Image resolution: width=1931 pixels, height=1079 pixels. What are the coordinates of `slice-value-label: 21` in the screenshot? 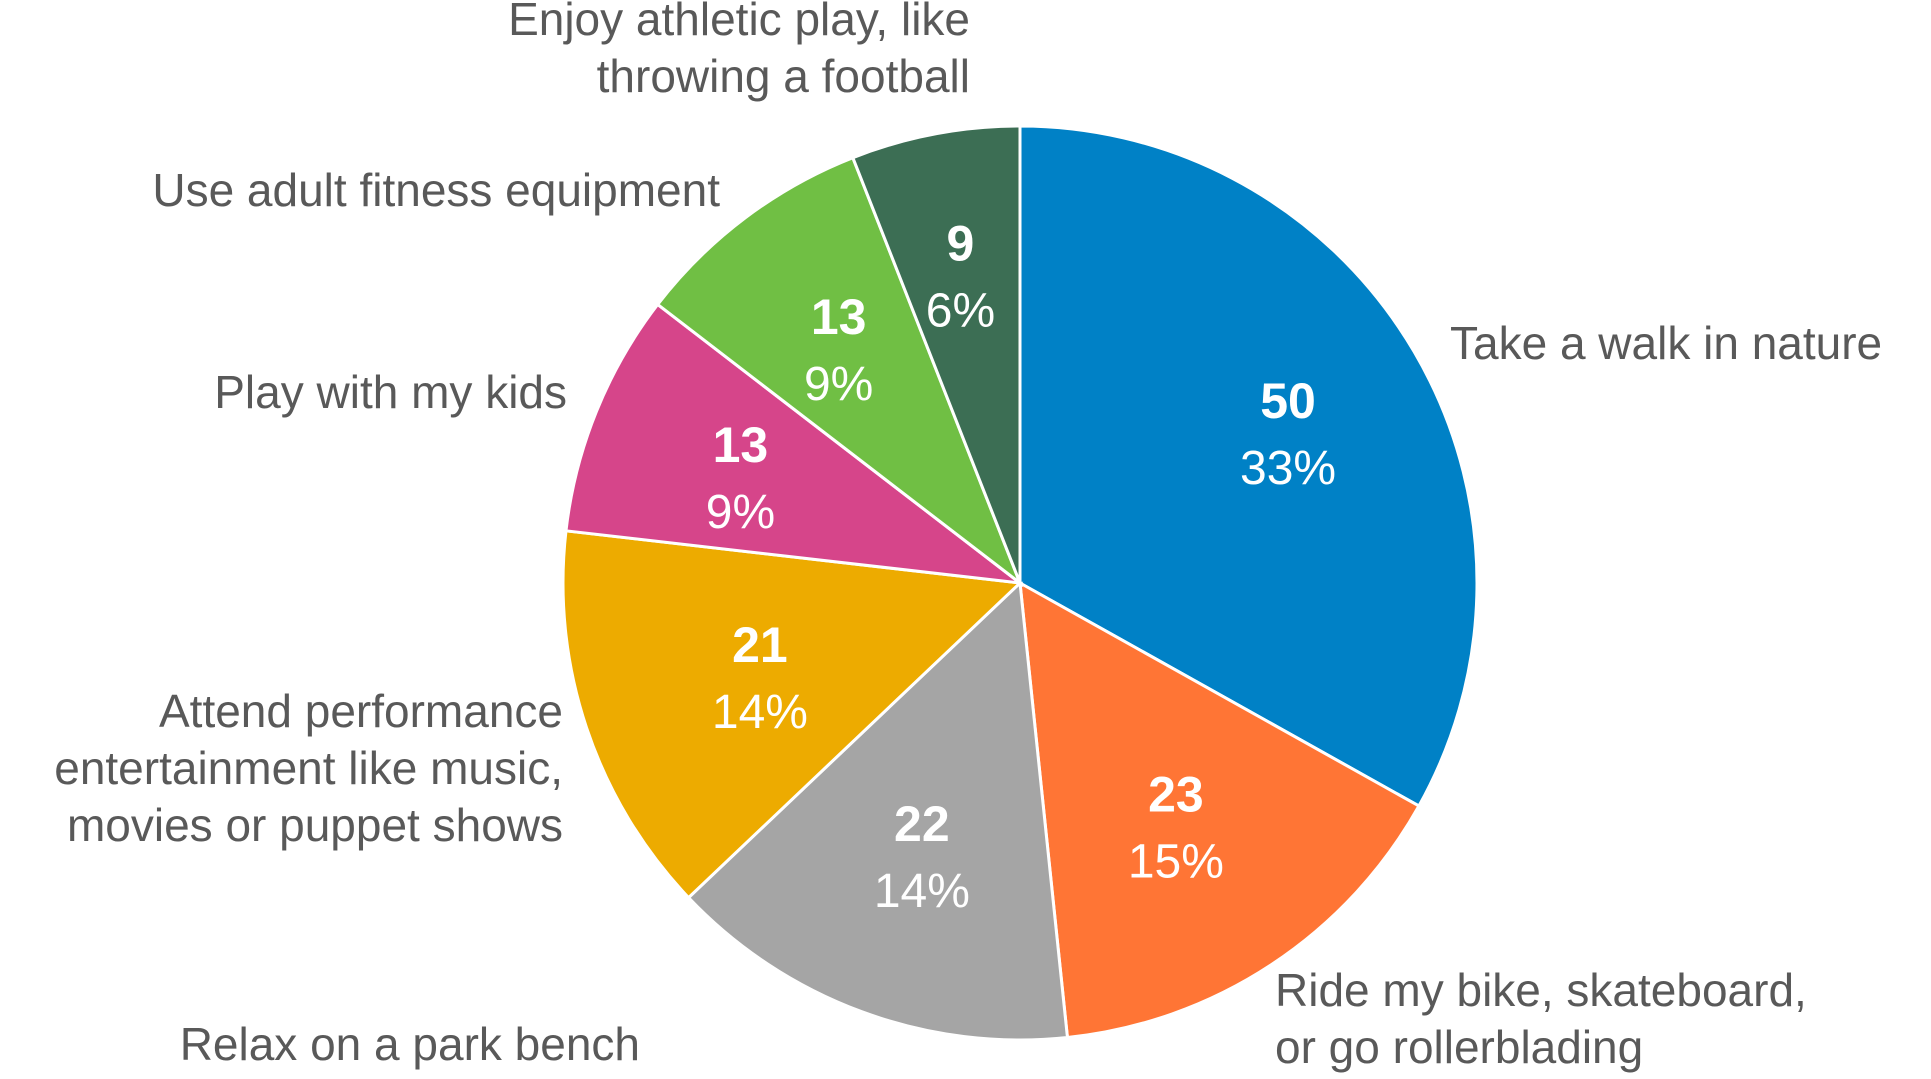 It's located at (760, 645).